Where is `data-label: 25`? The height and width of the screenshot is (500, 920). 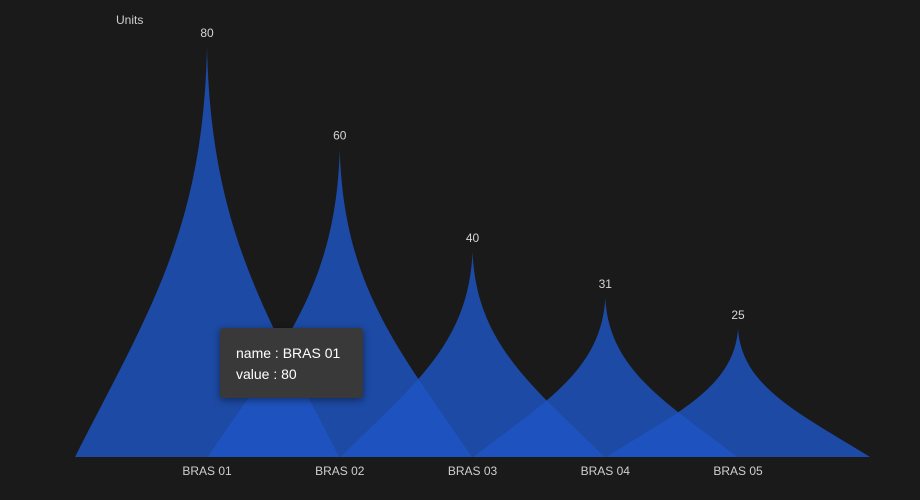
data-label: 25 is located at coordinates (738, 315).